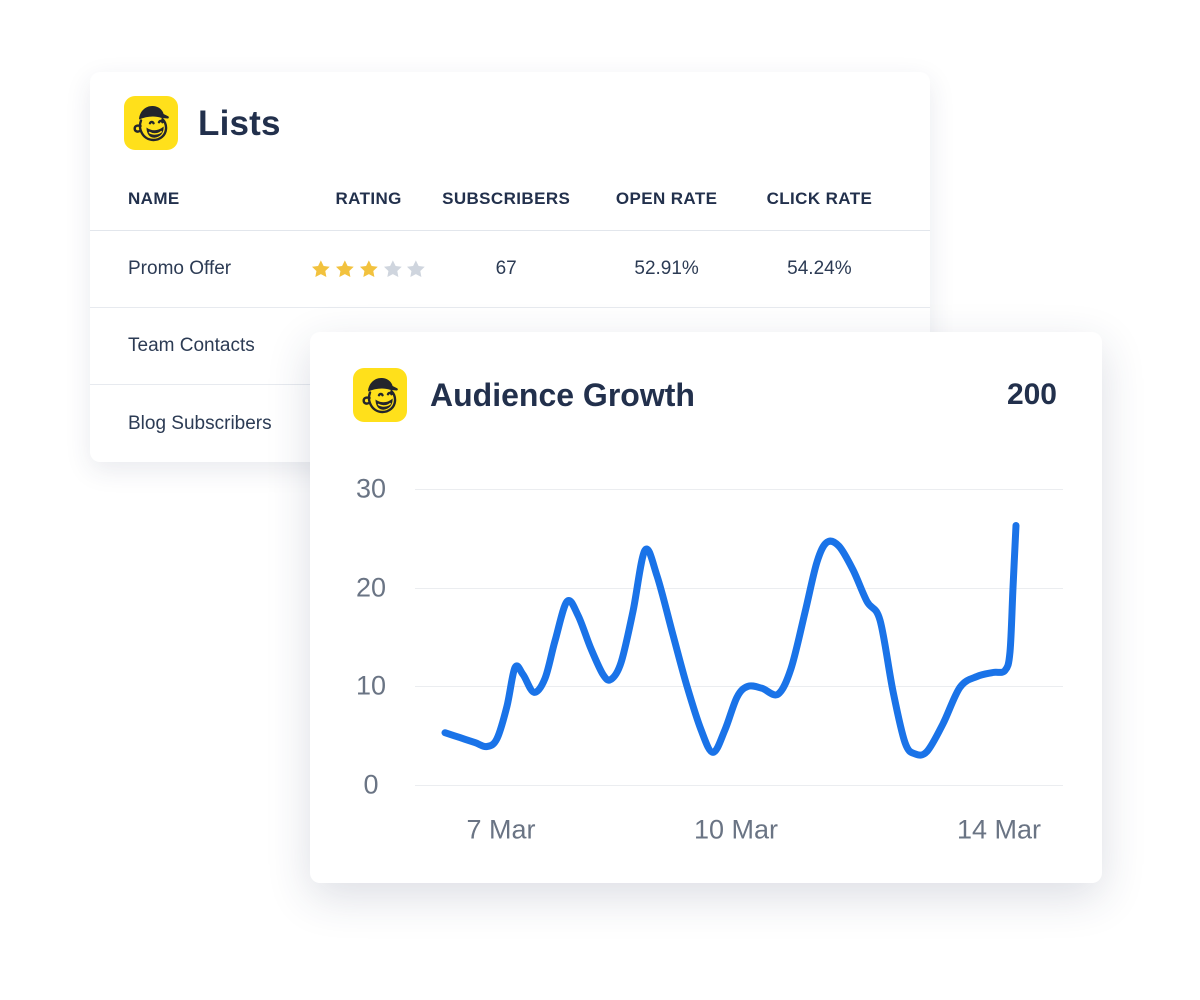 This screenshot has width=1200, height=1000. What do you see at coordinates (736, 829) in the screenshot?
I see `x-axis-label: 10 Mar` at bounding box center [736, 829].